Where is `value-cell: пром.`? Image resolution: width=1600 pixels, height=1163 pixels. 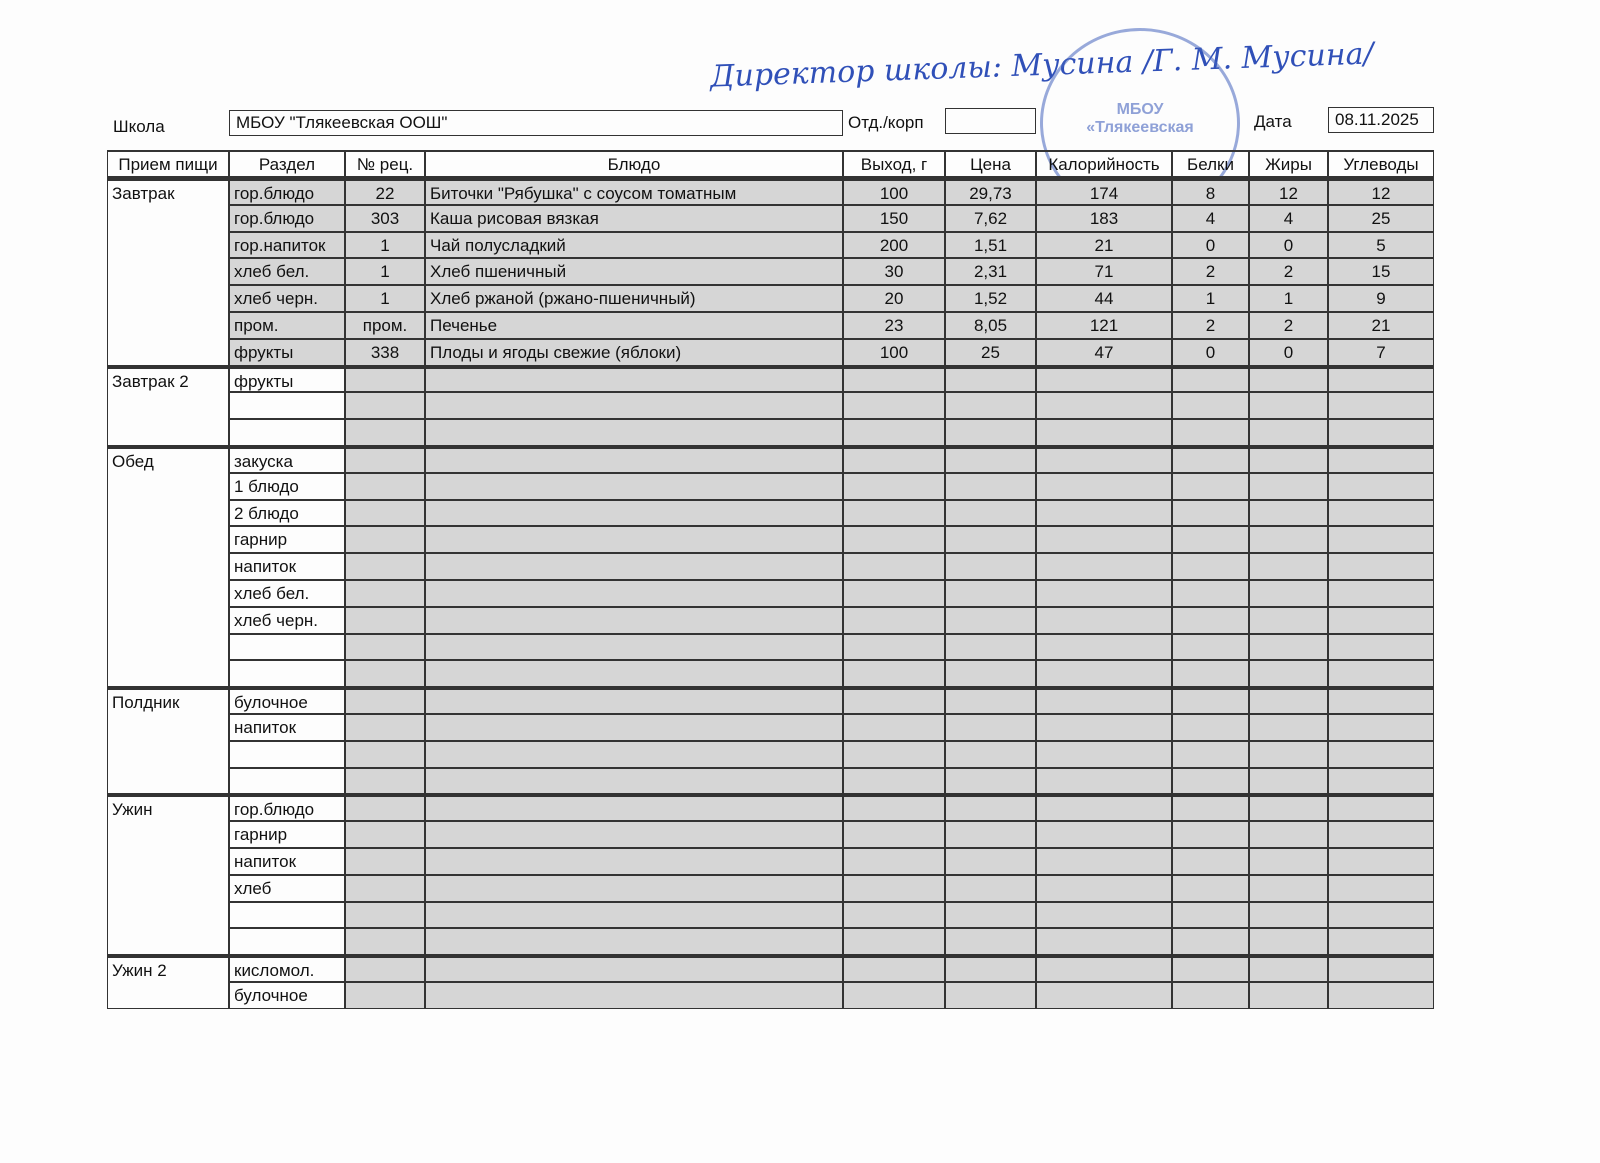 value-cell: пром. is located at coordinates (385, 325).